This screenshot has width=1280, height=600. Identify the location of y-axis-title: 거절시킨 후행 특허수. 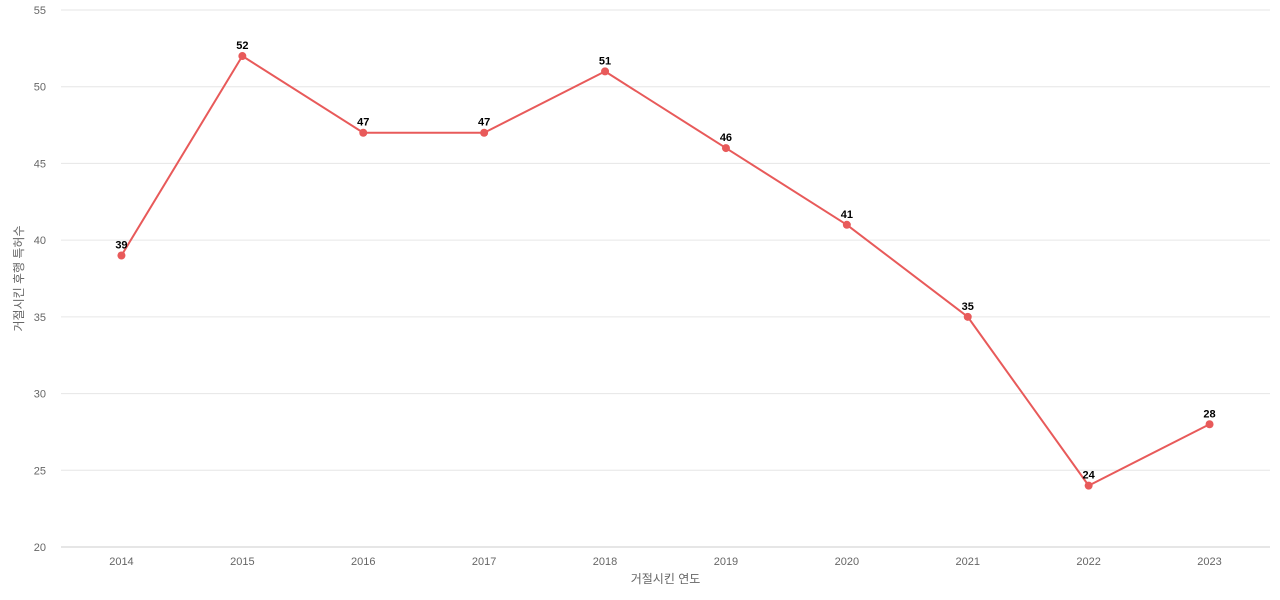
(18, 278).